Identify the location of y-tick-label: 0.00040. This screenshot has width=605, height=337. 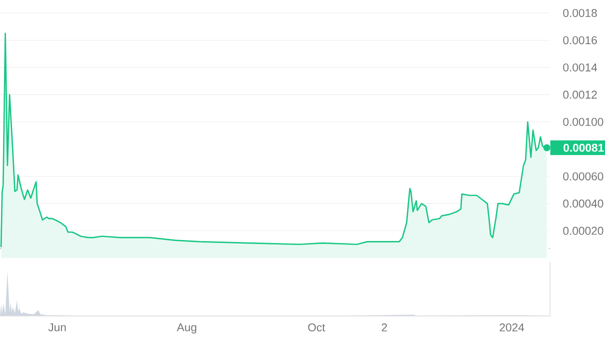
(583, 204).